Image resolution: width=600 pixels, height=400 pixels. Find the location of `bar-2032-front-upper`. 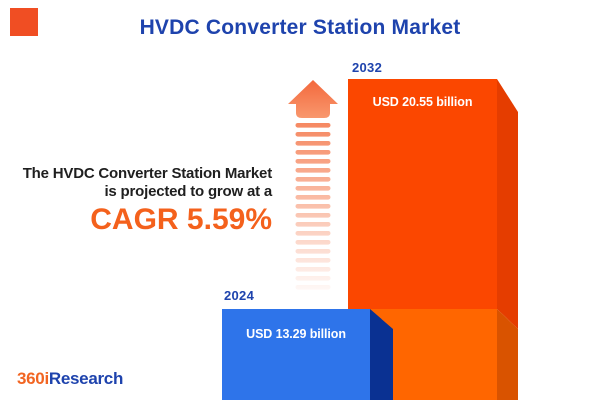

bar-2032-front-upper is located at coordinates (422, 194).